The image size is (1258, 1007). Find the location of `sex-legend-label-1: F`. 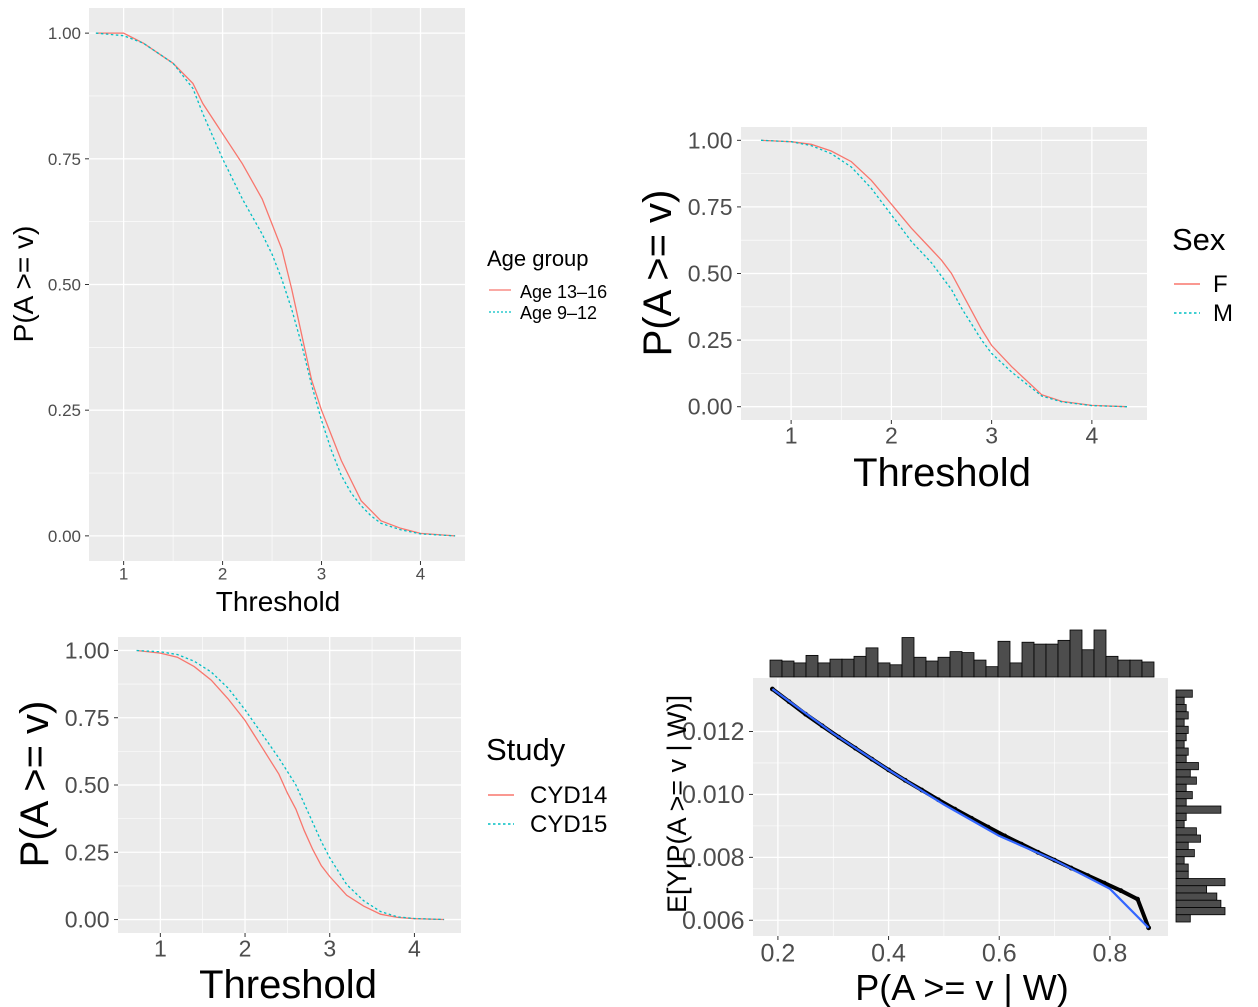

sex-legend-label-1: F is located at coordinates (1220, 284).